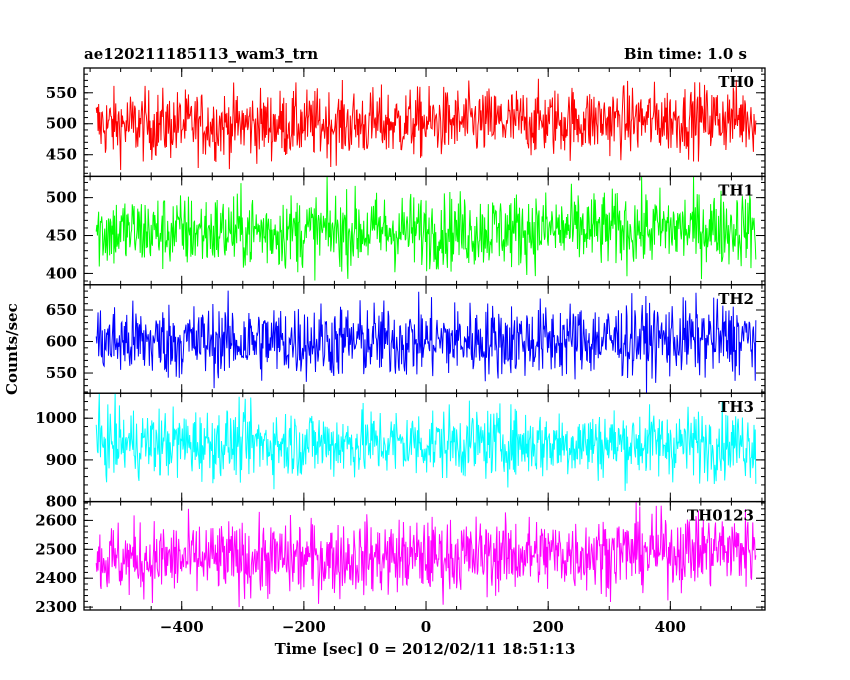 This screenshot has width=850, height=680. I want to click on y-tick-label: 900, so click(61, 460).